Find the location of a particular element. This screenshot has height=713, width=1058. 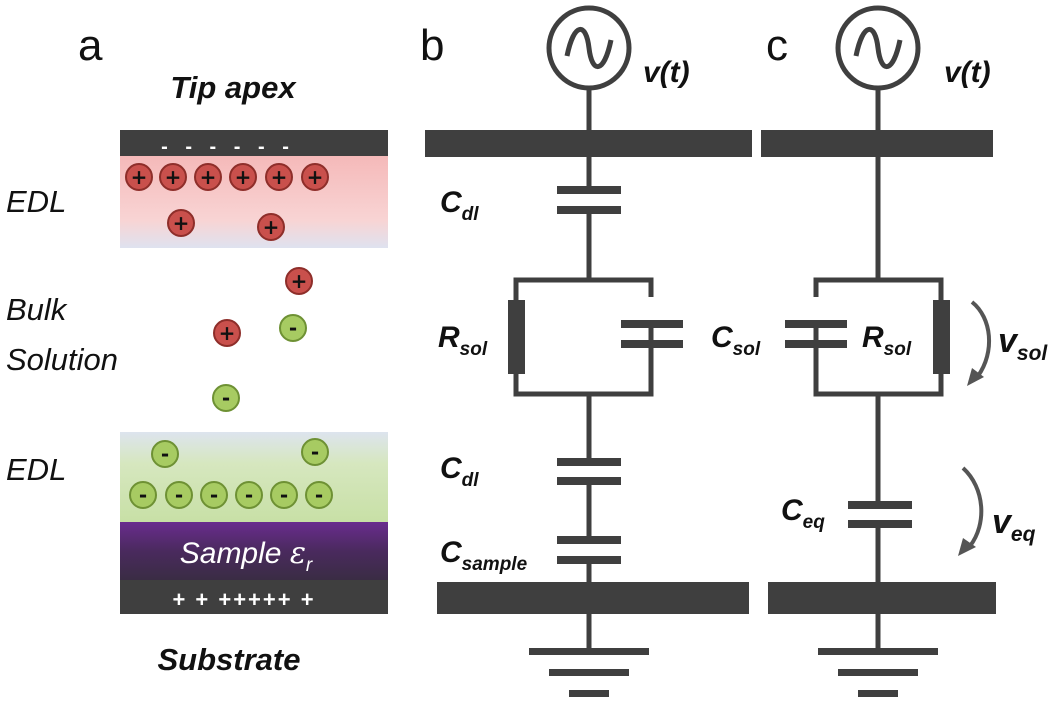

substrate-plate-c is located at coordinates (882, 598).